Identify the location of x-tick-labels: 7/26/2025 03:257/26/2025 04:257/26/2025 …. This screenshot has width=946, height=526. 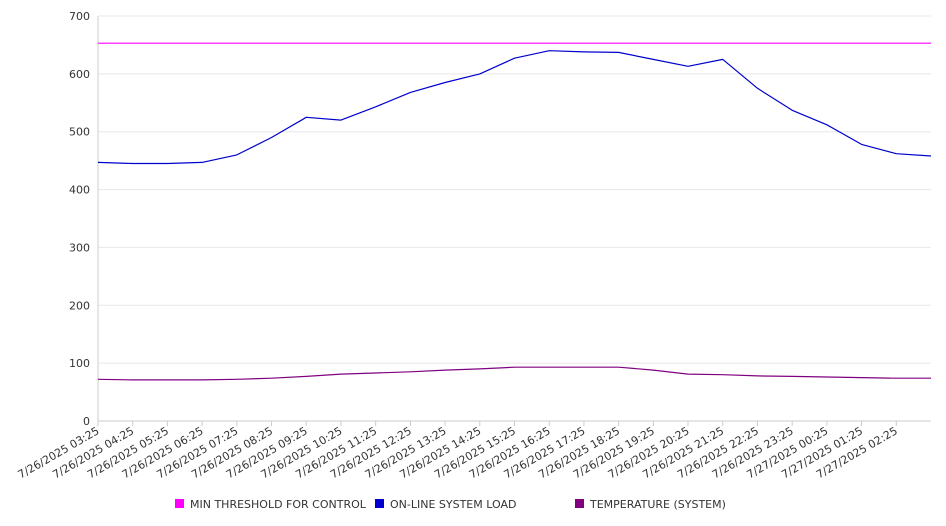
(458, 452).